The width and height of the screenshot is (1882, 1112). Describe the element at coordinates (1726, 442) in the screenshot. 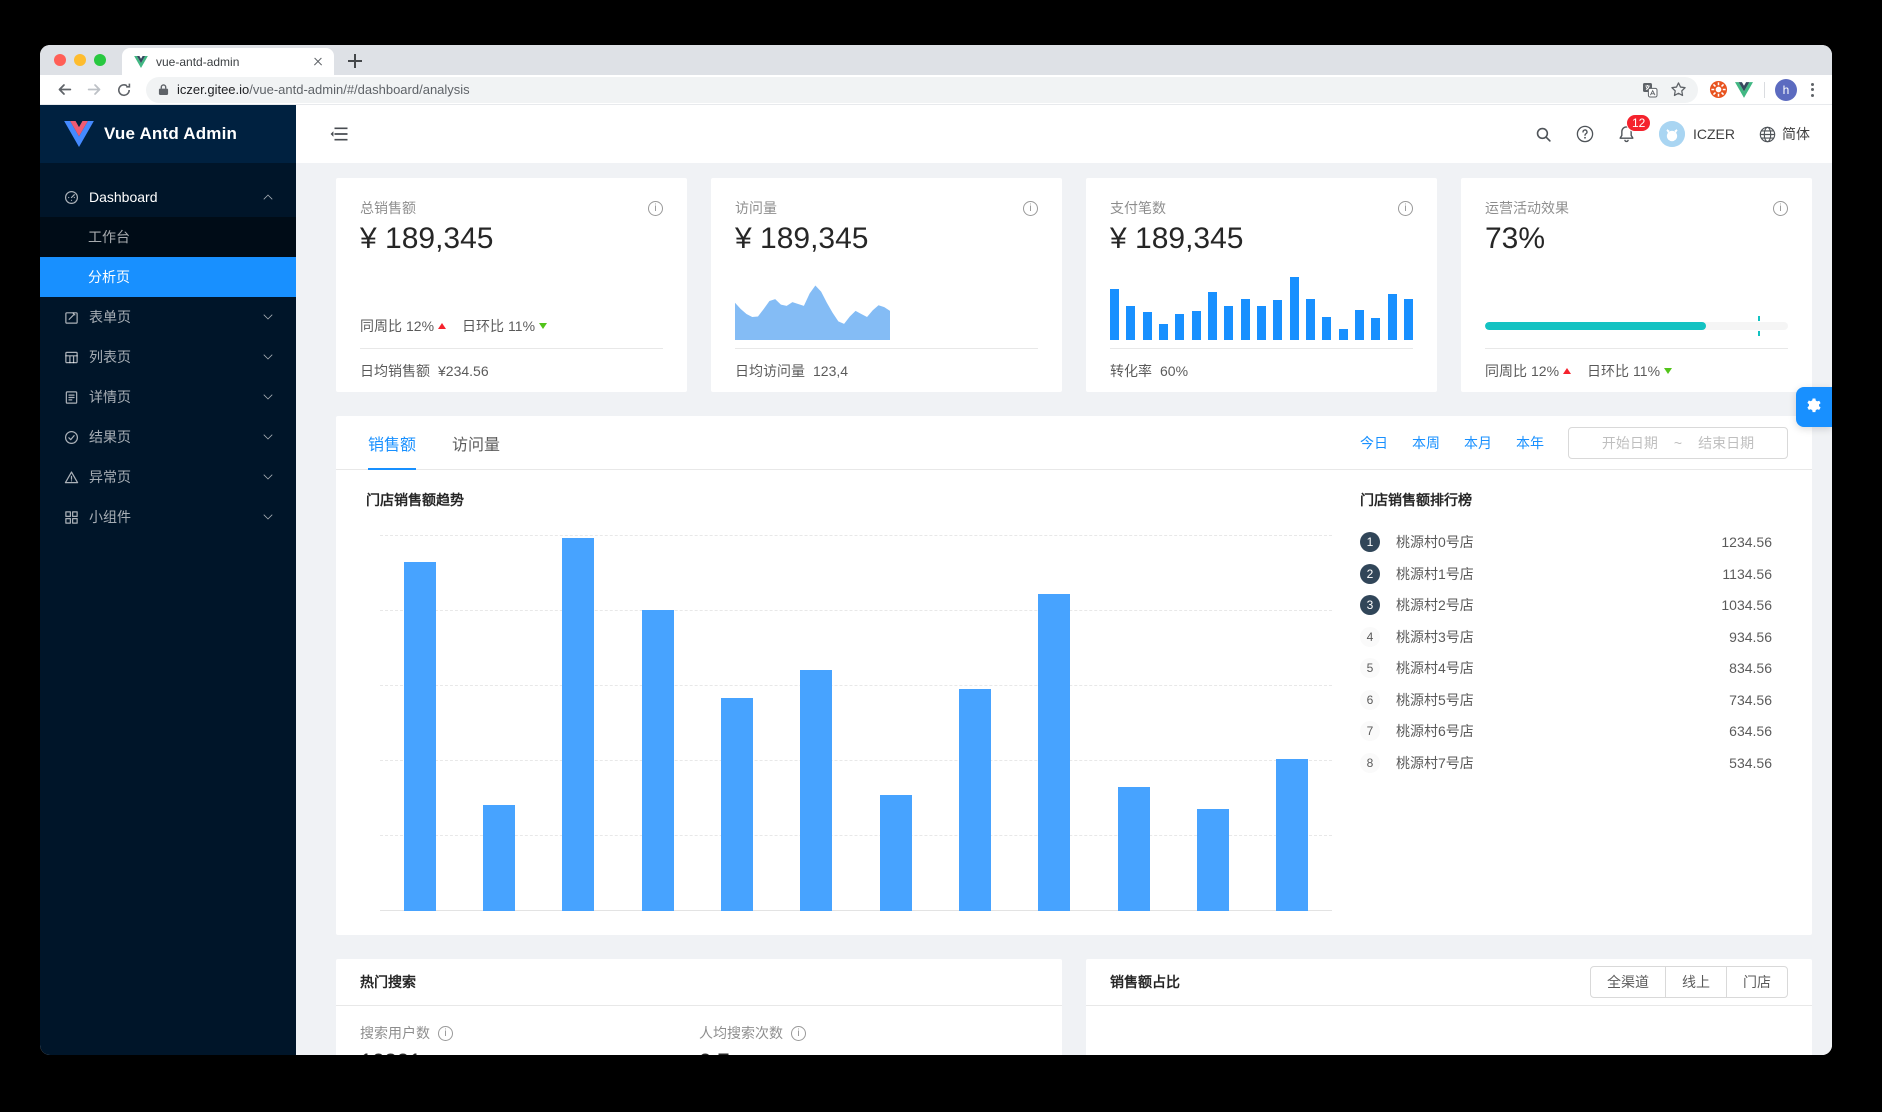

I see `end-date-input` at that location.